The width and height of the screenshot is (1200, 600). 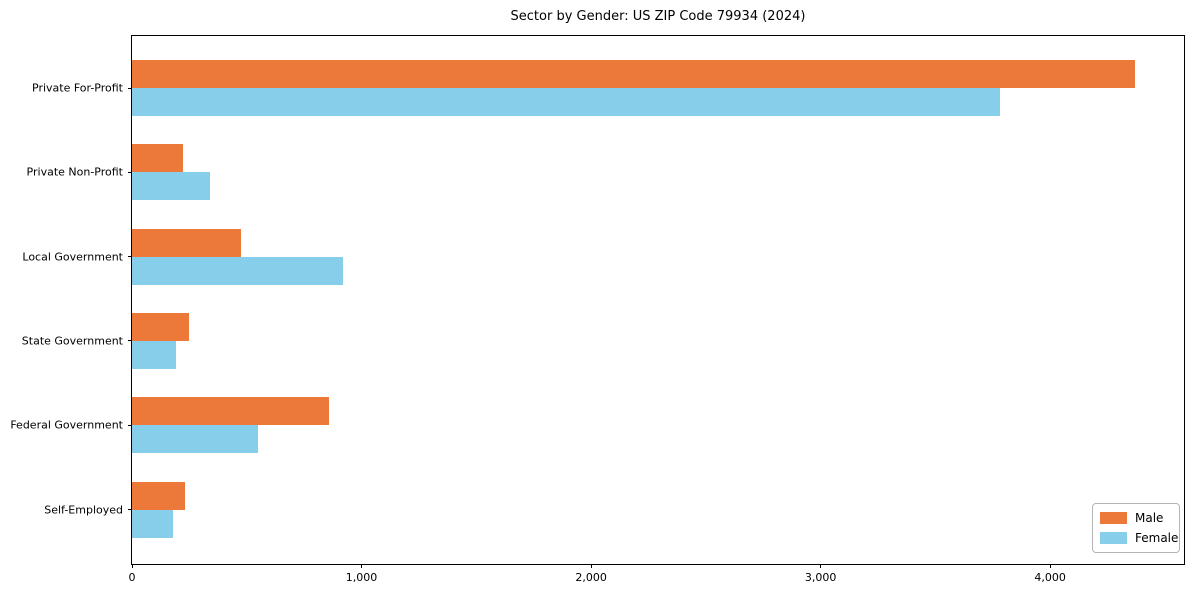 I want to click on category-label-self-employed: Self-Employed, so click(x=83, y=509).